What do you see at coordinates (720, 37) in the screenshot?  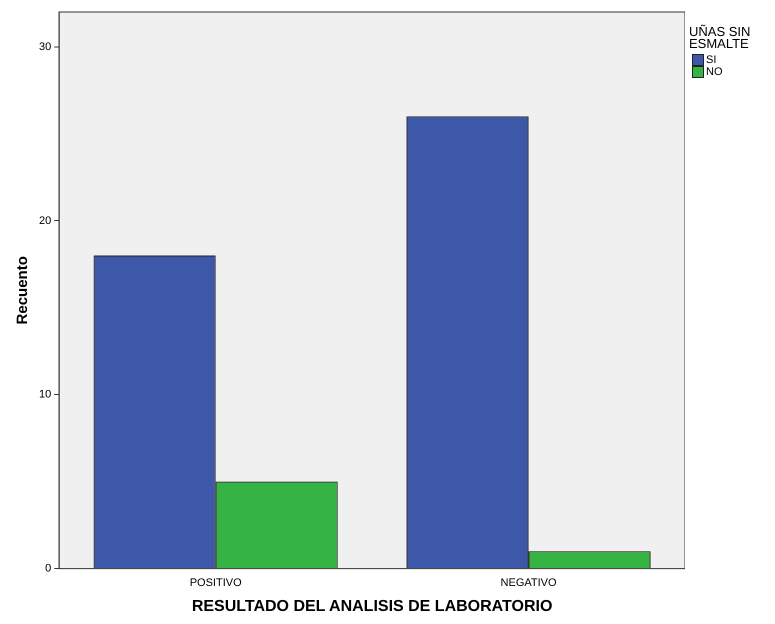 I see `legend-title: UÑAS SIN ESMALTE` at bounding box center [720, 37].